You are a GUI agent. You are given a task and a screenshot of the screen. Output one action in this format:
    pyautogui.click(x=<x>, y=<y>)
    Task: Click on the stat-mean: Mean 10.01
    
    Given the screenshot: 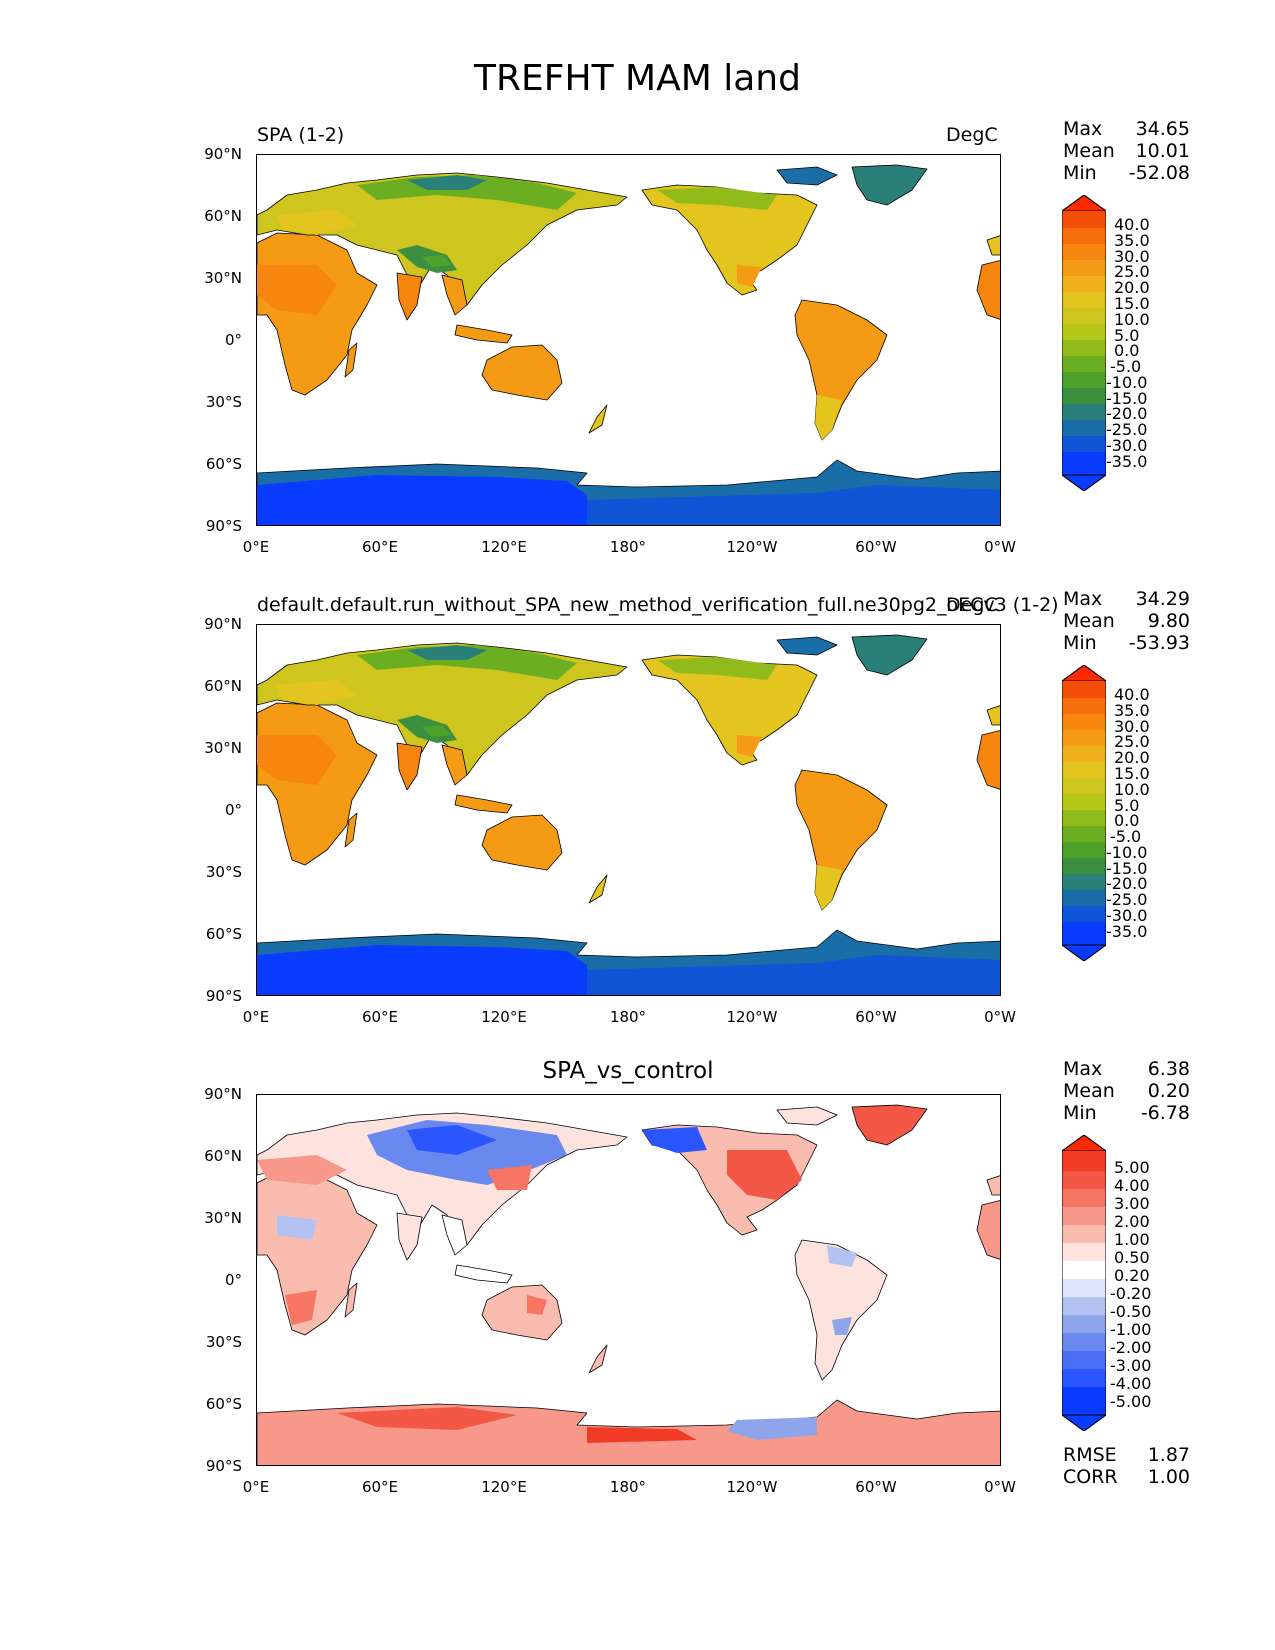 What is the action you would take?
    pyautogui.click(x=1126, y=151)
    